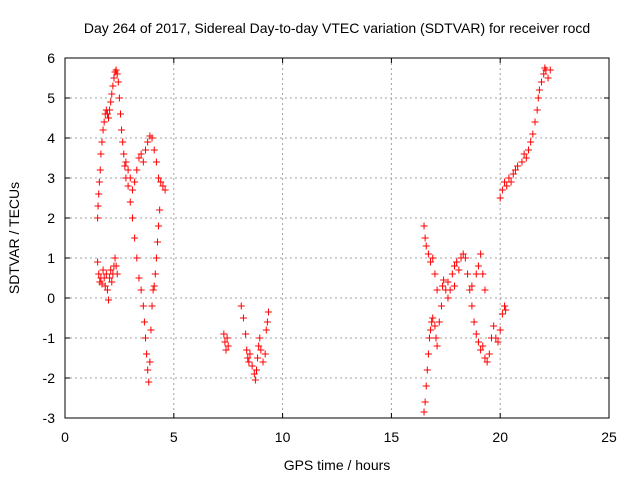  Describe the element at coordinates (51, 58) in the screenshot. I see `y-tick-label: 6` at that location.